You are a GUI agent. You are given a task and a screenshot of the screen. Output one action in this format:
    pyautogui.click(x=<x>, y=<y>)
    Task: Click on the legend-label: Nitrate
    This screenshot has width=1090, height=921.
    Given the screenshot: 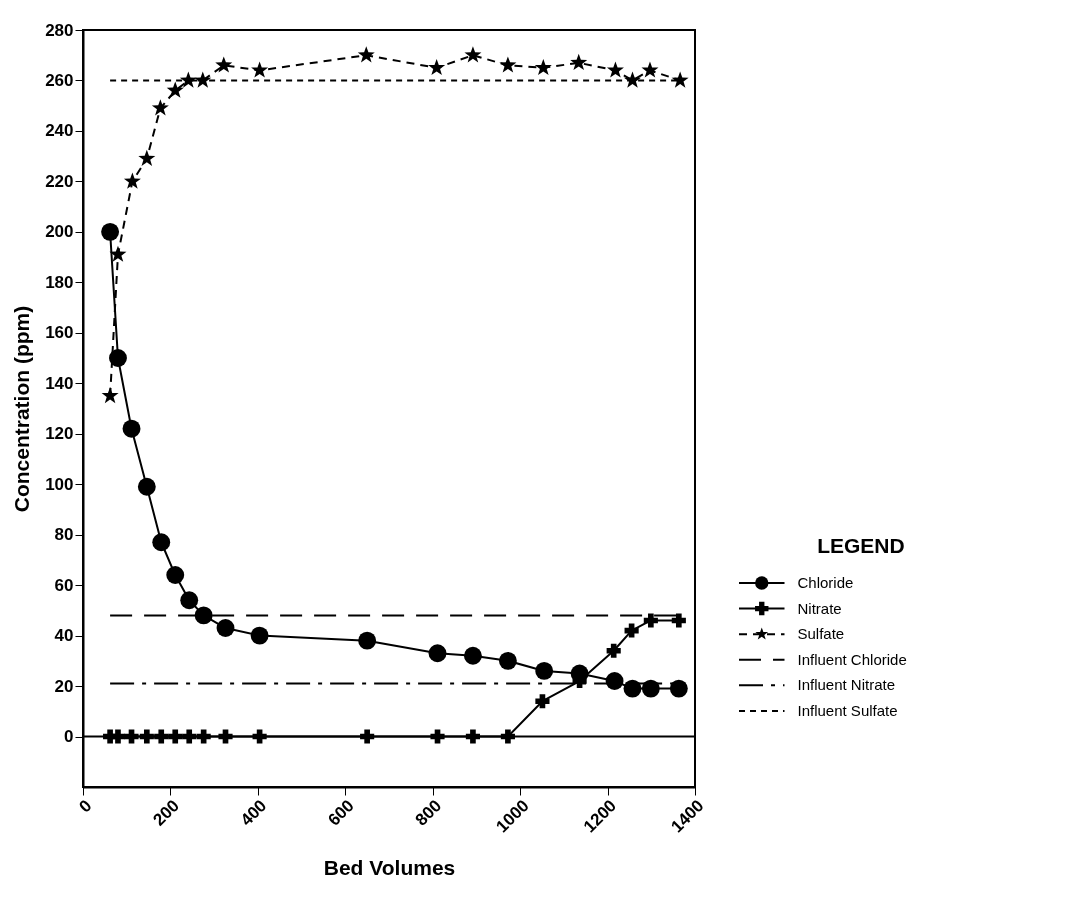 What is the action you would take?
    pyautogui.click(x=819, y=608)
    